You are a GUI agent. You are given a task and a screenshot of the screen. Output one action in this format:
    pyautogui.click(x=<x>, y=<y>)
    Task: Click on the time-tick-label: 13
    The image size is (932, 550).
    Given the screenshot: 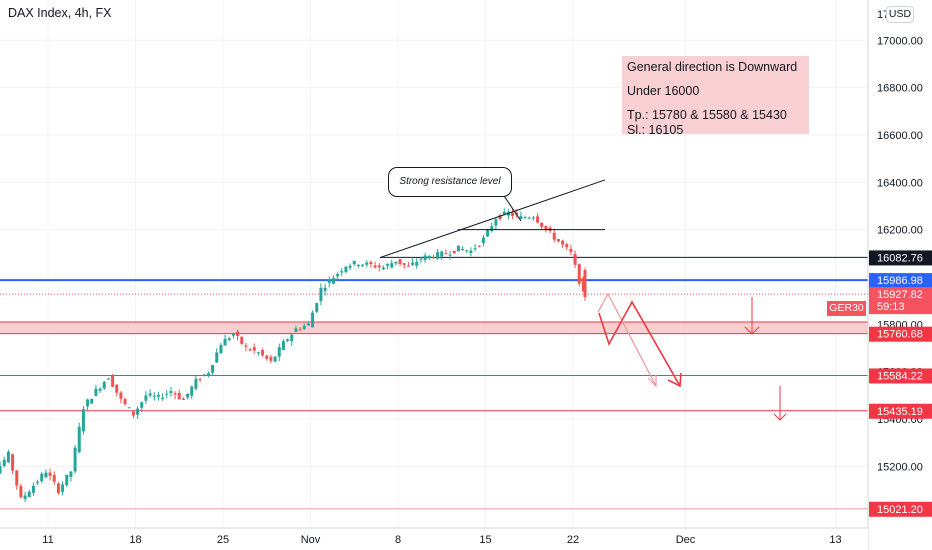 What is the action you would take?
    pyautogui.click(x=835, y=540)
    